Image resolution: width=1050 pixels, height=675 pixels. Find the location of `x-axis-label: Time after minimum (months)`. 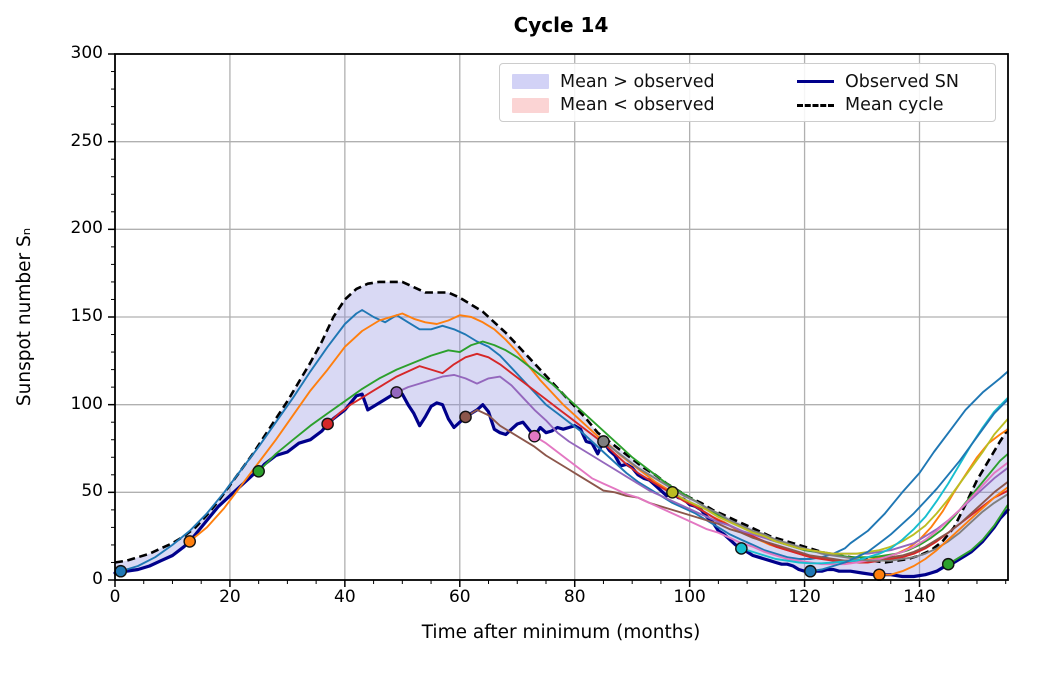

x-axis-label: Time after minimum (months) is located at coordinates (561, 632).